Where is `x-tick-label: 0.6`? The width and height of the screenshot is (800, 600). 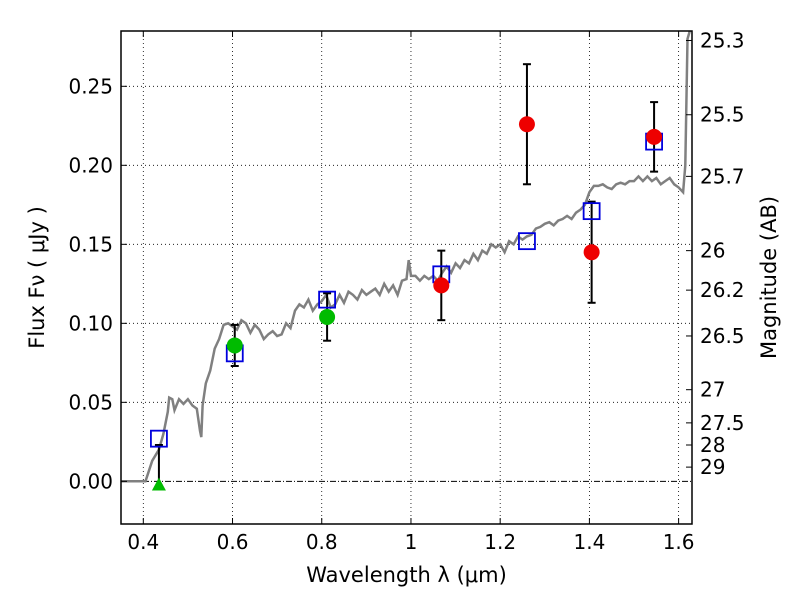 x-tick-label: 0.6 is located at coordinates (233, 542).